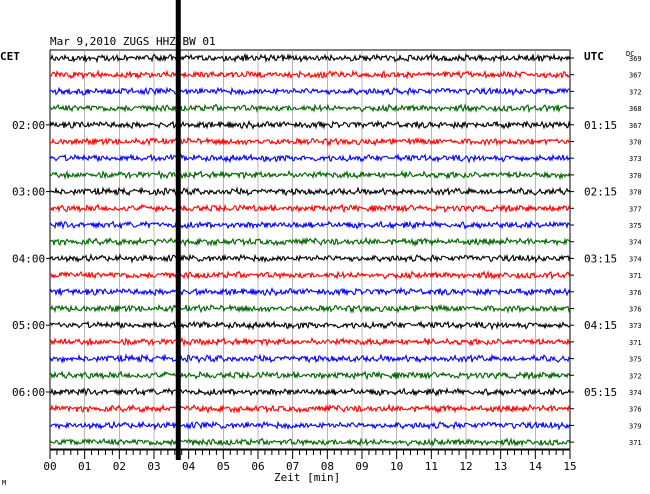 This screenshot has height=494, width=650. Describe the element at coordinates (500, 466) in the screenshot. I see `x-tick-label-13: 13` at that location.